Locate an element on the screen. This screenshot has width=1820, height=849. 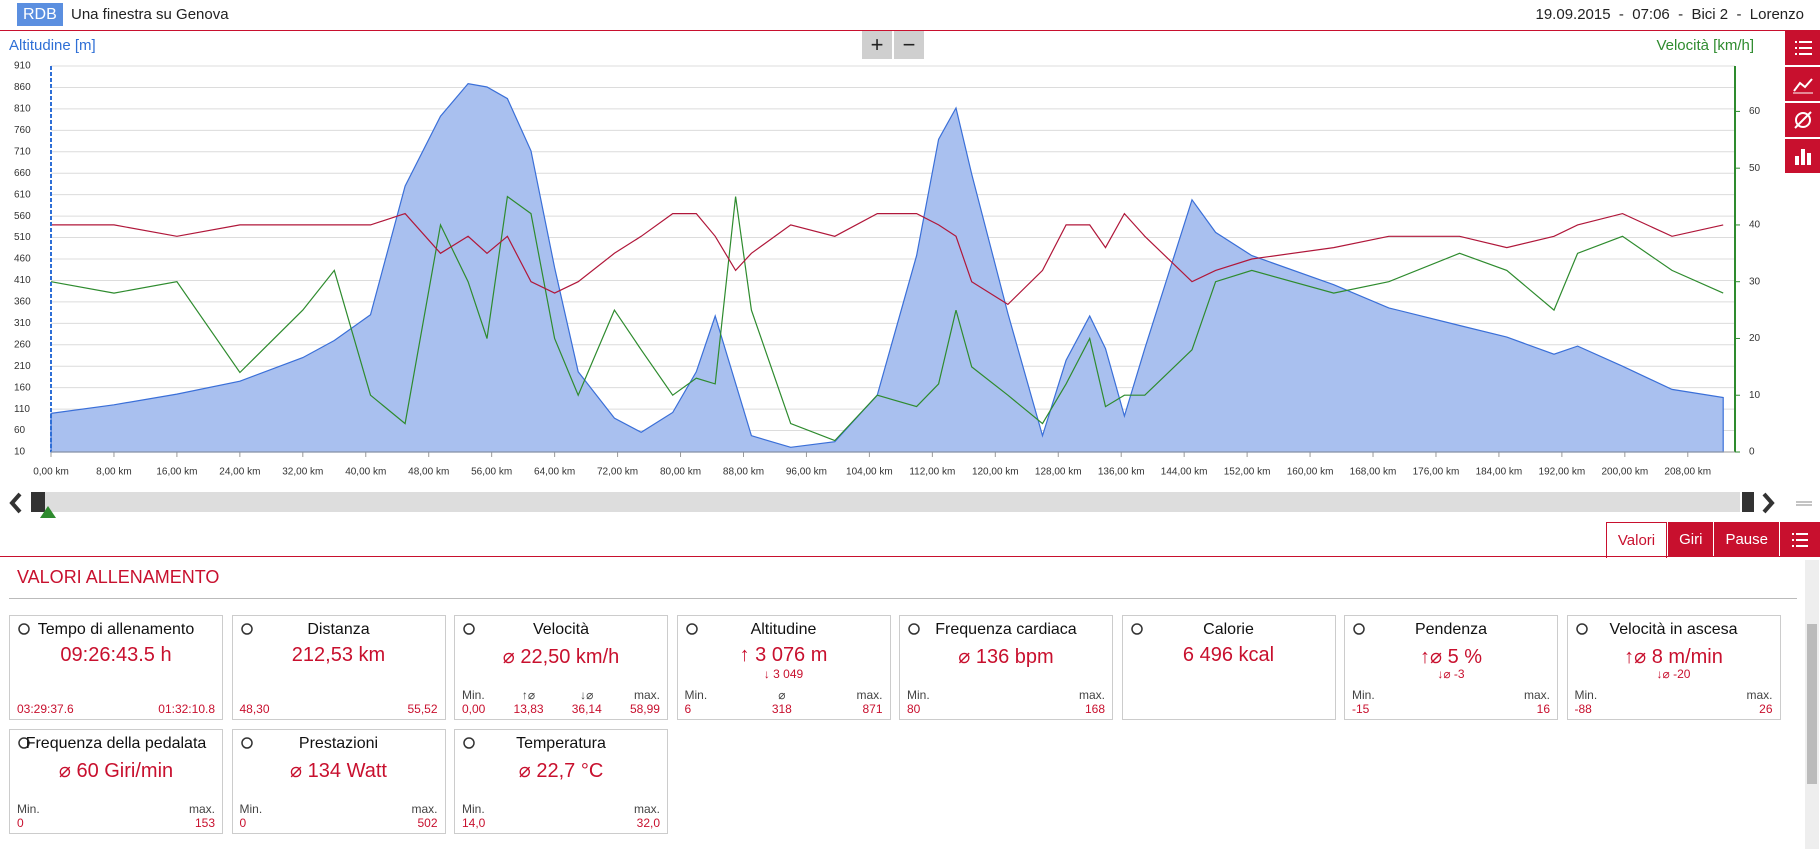
footer-item: Min. 0,00 is located at coordinates (473, 702).